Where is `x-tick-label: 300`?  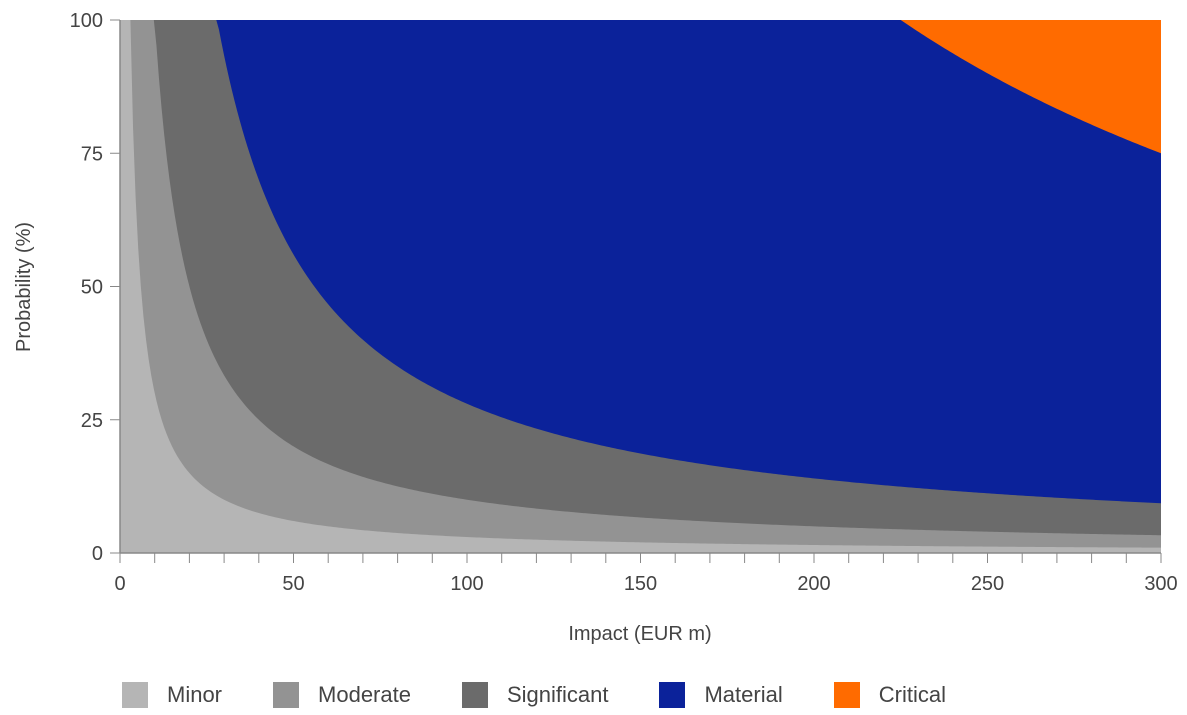
x-tick-label: 300 is located at coordinates (1160, 584).